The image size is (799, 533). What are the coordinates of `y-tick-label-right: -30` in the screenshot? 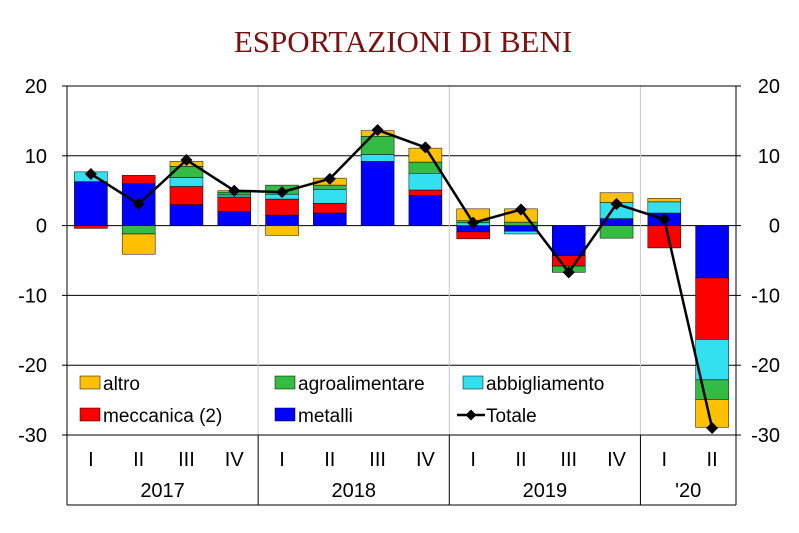 It's located at (765, 436).